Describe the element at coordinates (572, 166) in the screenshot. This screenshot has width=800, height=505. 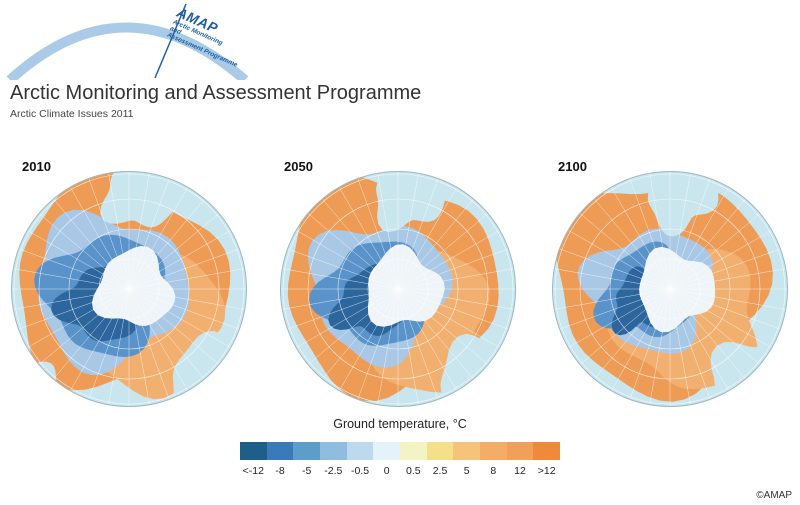
I see `map-year-label: 2100` at that location.